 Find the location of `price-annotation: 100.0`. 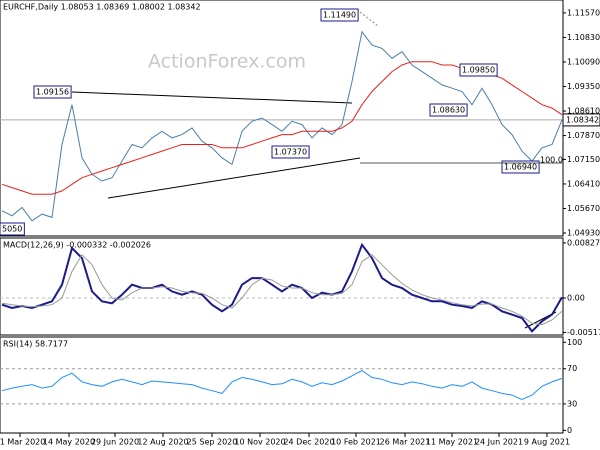

price-annotation: 100.0 is located at coordinates (551, 160).